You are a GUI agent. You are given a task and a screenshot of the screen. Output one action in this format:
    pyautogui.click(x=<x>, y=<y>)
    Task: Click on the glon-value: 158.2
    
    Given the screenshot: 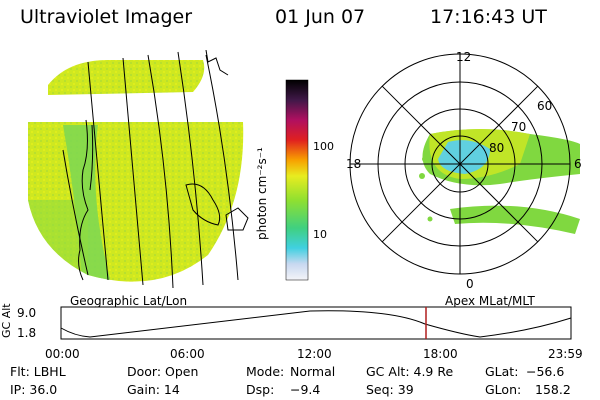 What is the action you would take?
    pyautogui.click(x=553, y=389)
    